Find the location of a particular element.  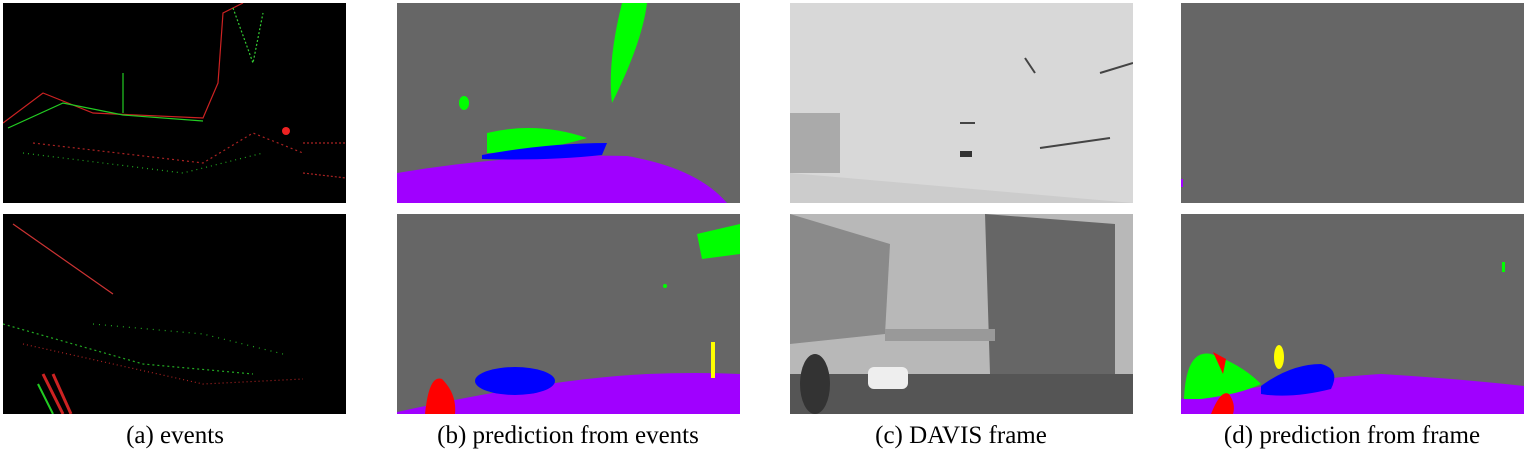

caption-a: (a) events is located at coordinates (175, 435).